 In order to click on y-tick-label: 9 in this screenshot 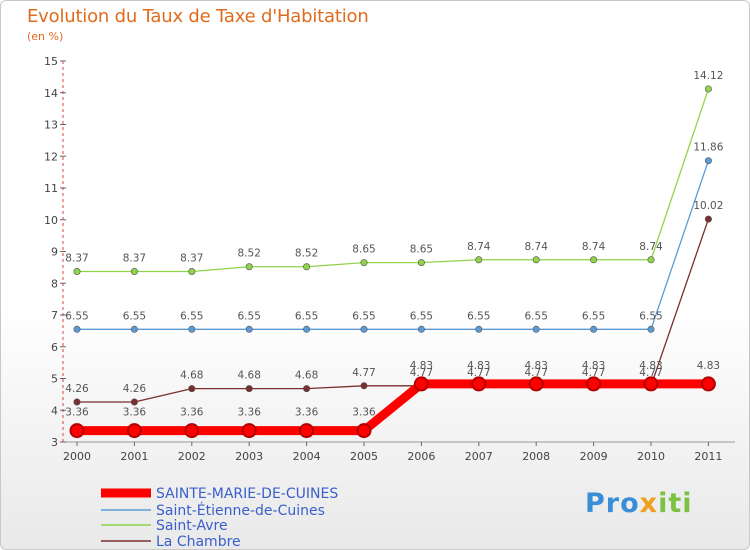, I will do `click(54, 252)`.